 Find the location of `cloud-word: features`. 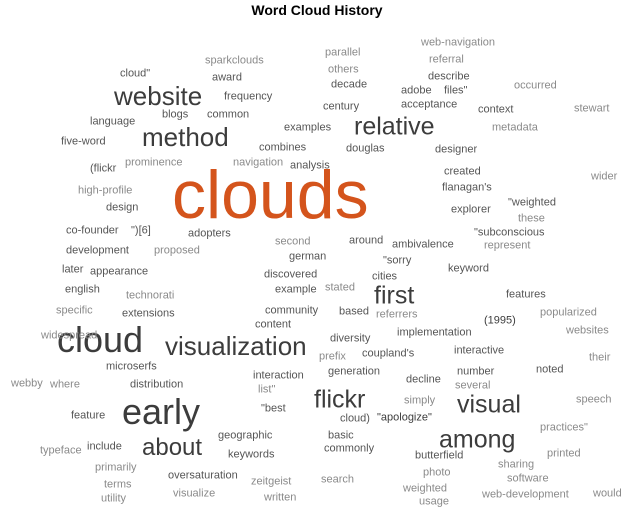

cloud-word: features is located at coordinates (526, 294).